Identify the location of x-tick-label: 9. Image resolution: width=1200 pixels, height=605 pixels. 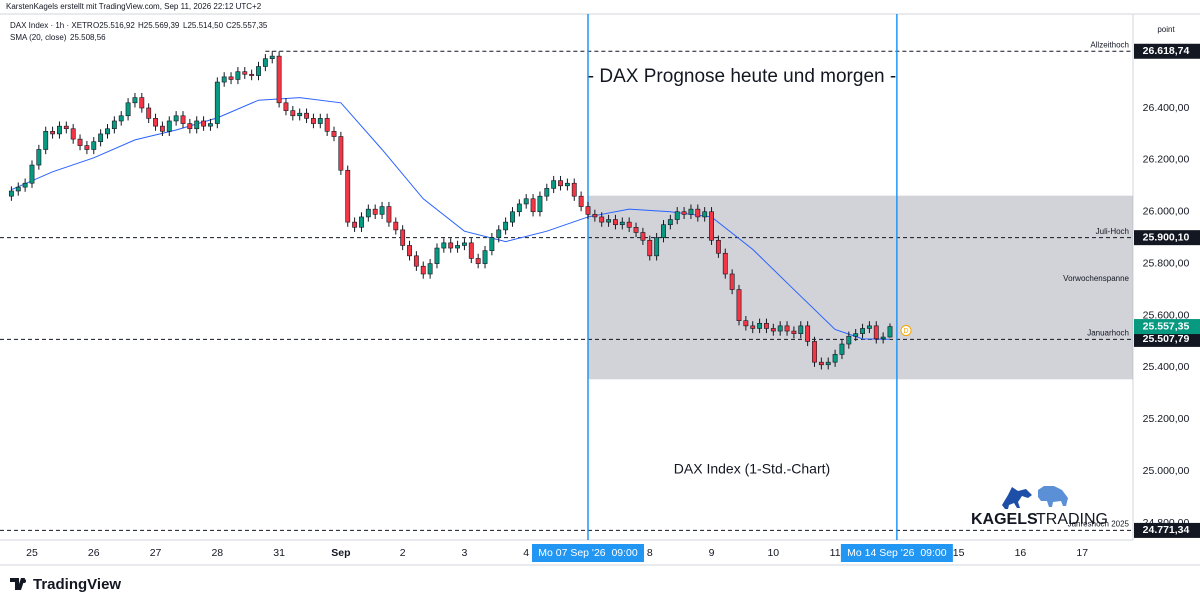
(712, 553).